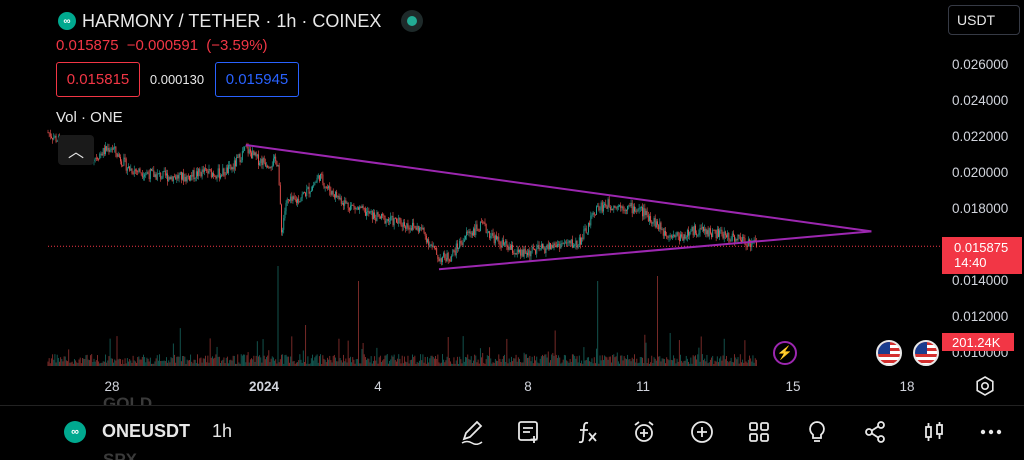  Describe the element at coordinates (587, 432) in the screenshot. I see `indicators-button` at that location.